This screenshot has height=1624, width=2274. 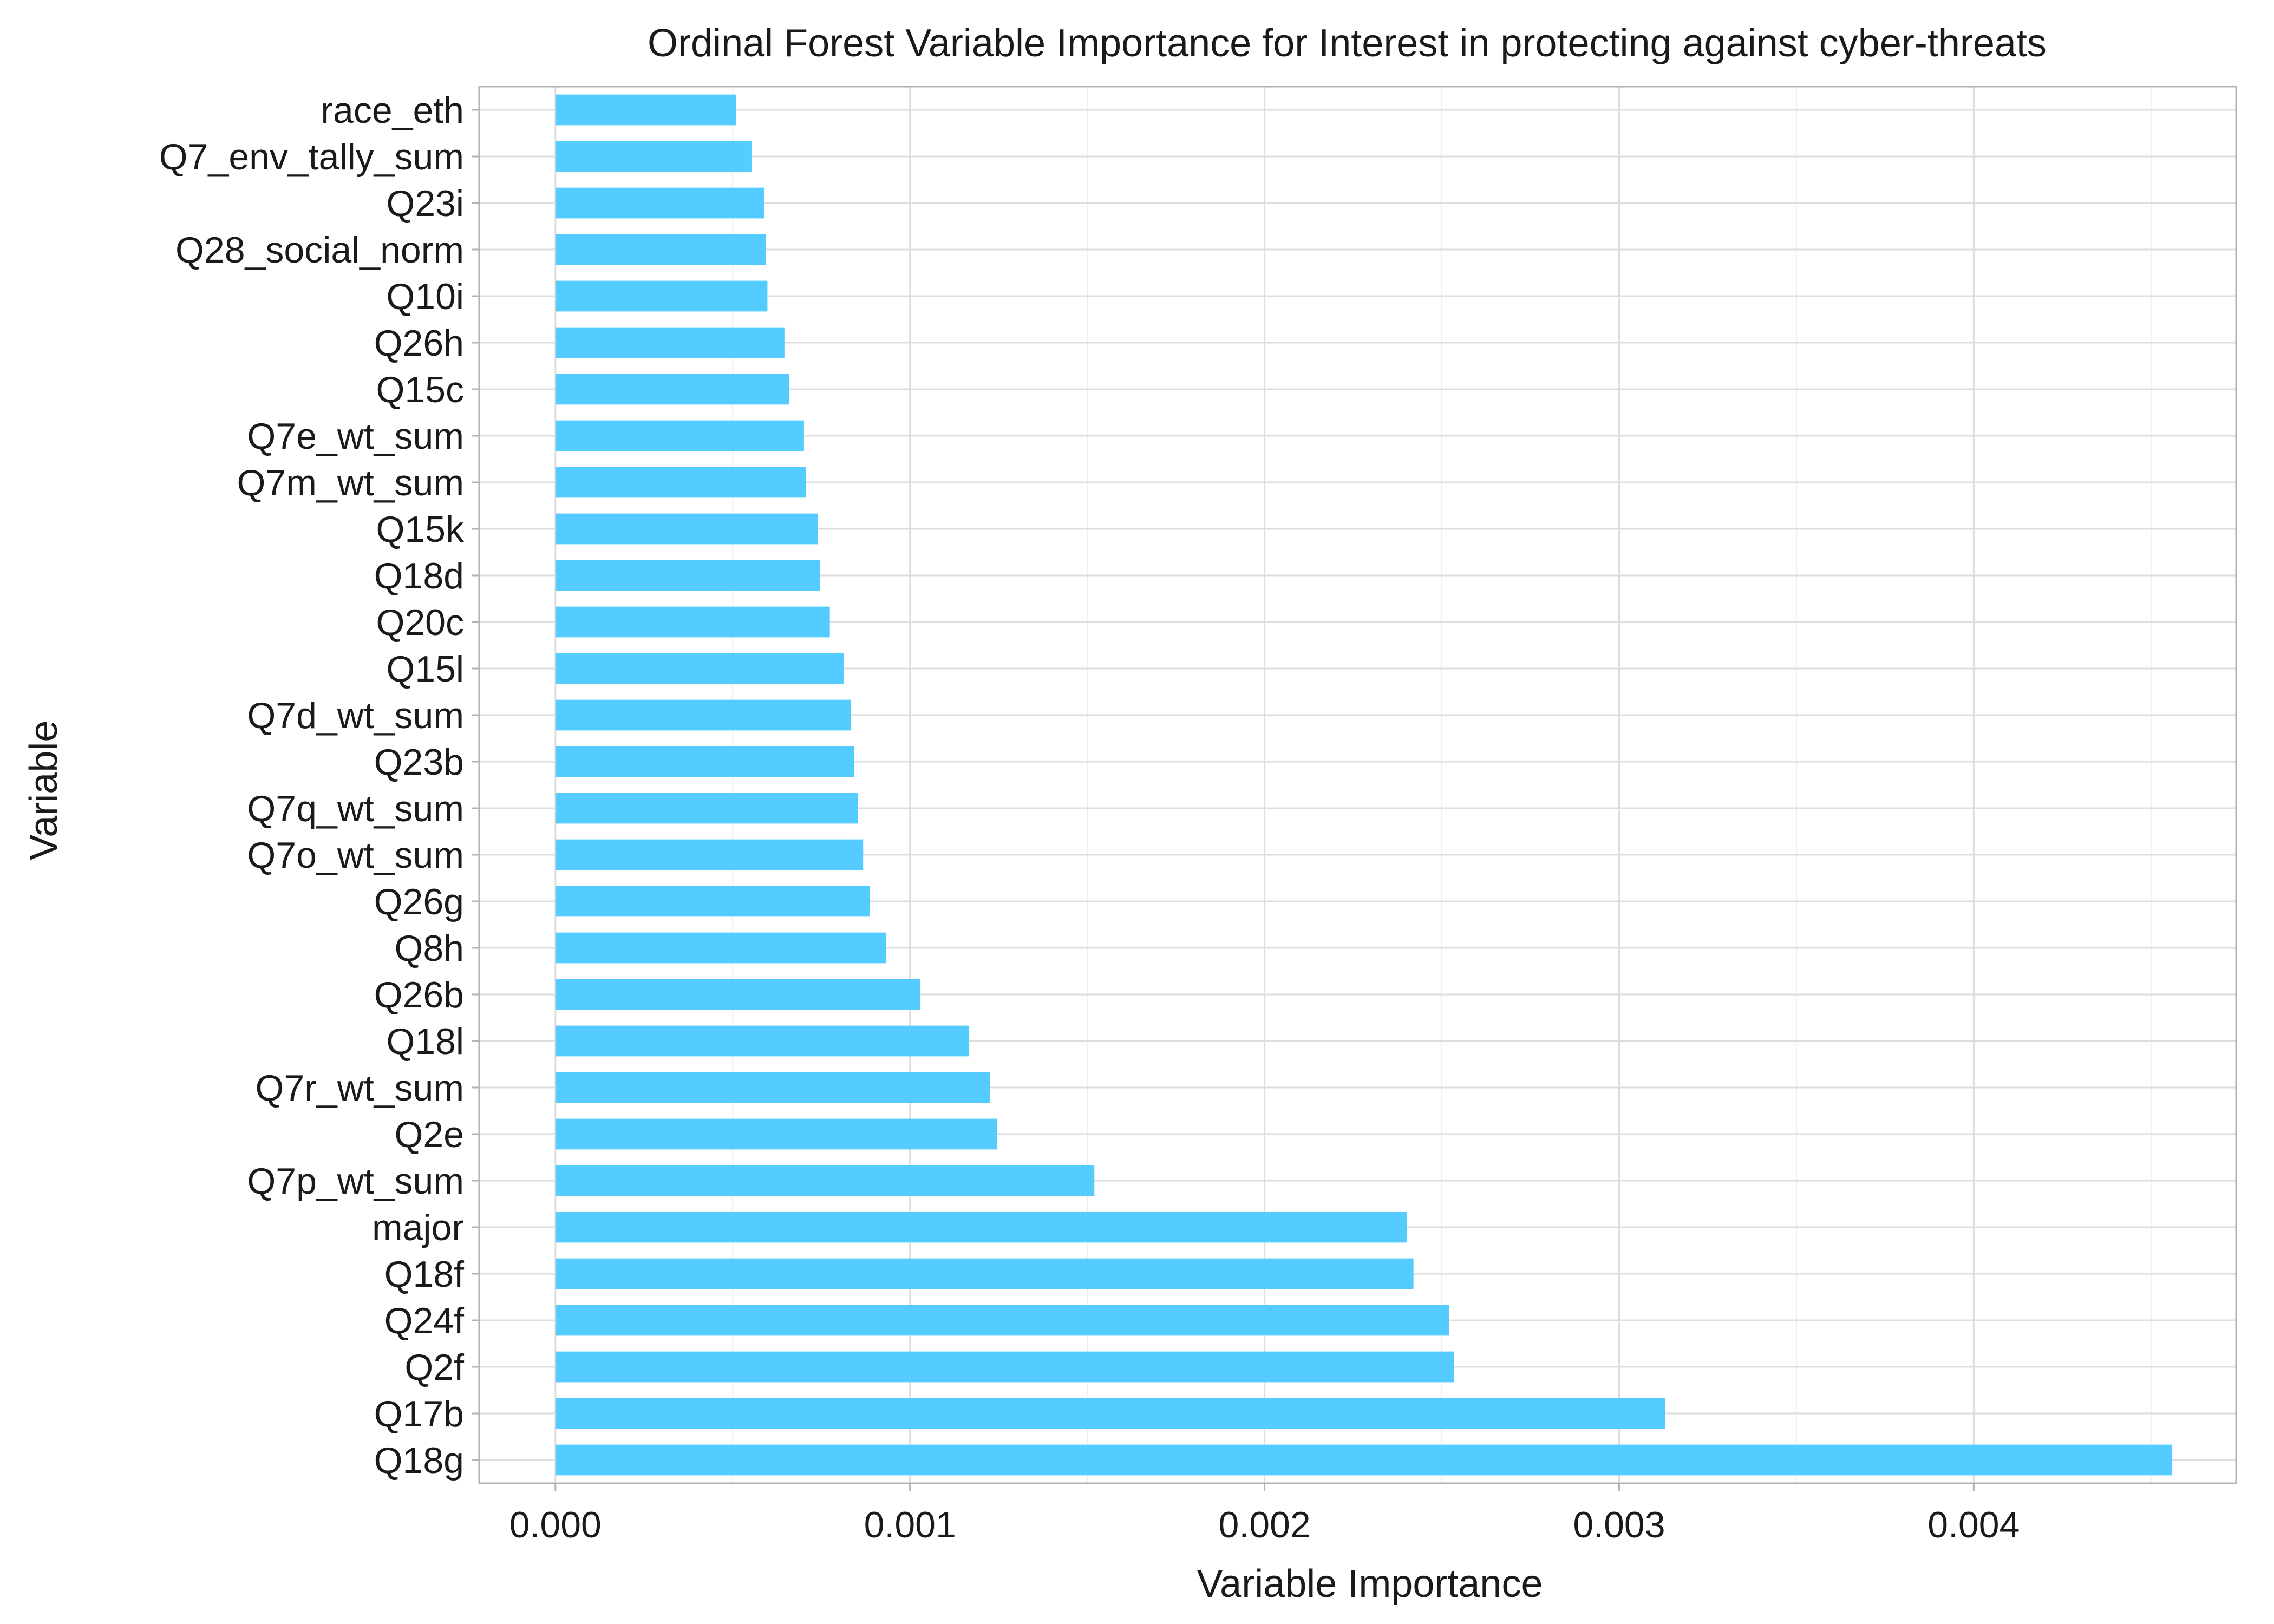 What do you see at coordinates (721, 948) in the screenshot?
I see `bar-Q8h` at bounding box center [721, 948].